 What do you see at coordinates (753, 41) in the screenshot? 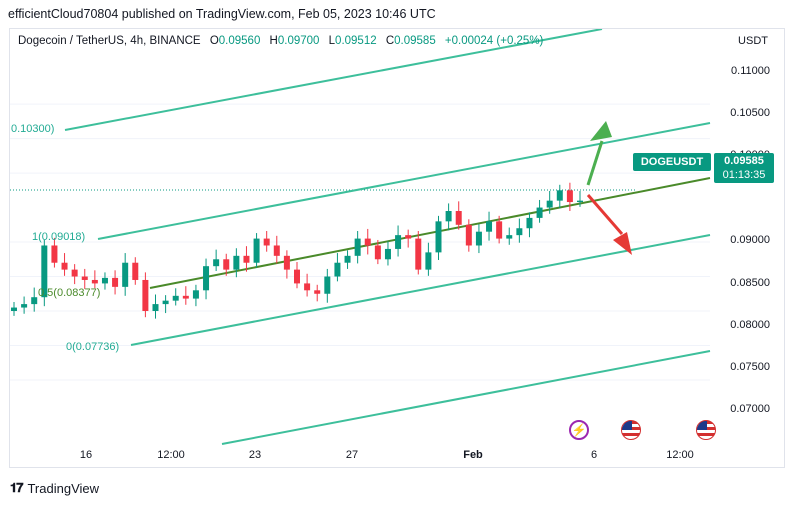
I see `price-scale-currency: USDT` at bounding box center [753, 41].